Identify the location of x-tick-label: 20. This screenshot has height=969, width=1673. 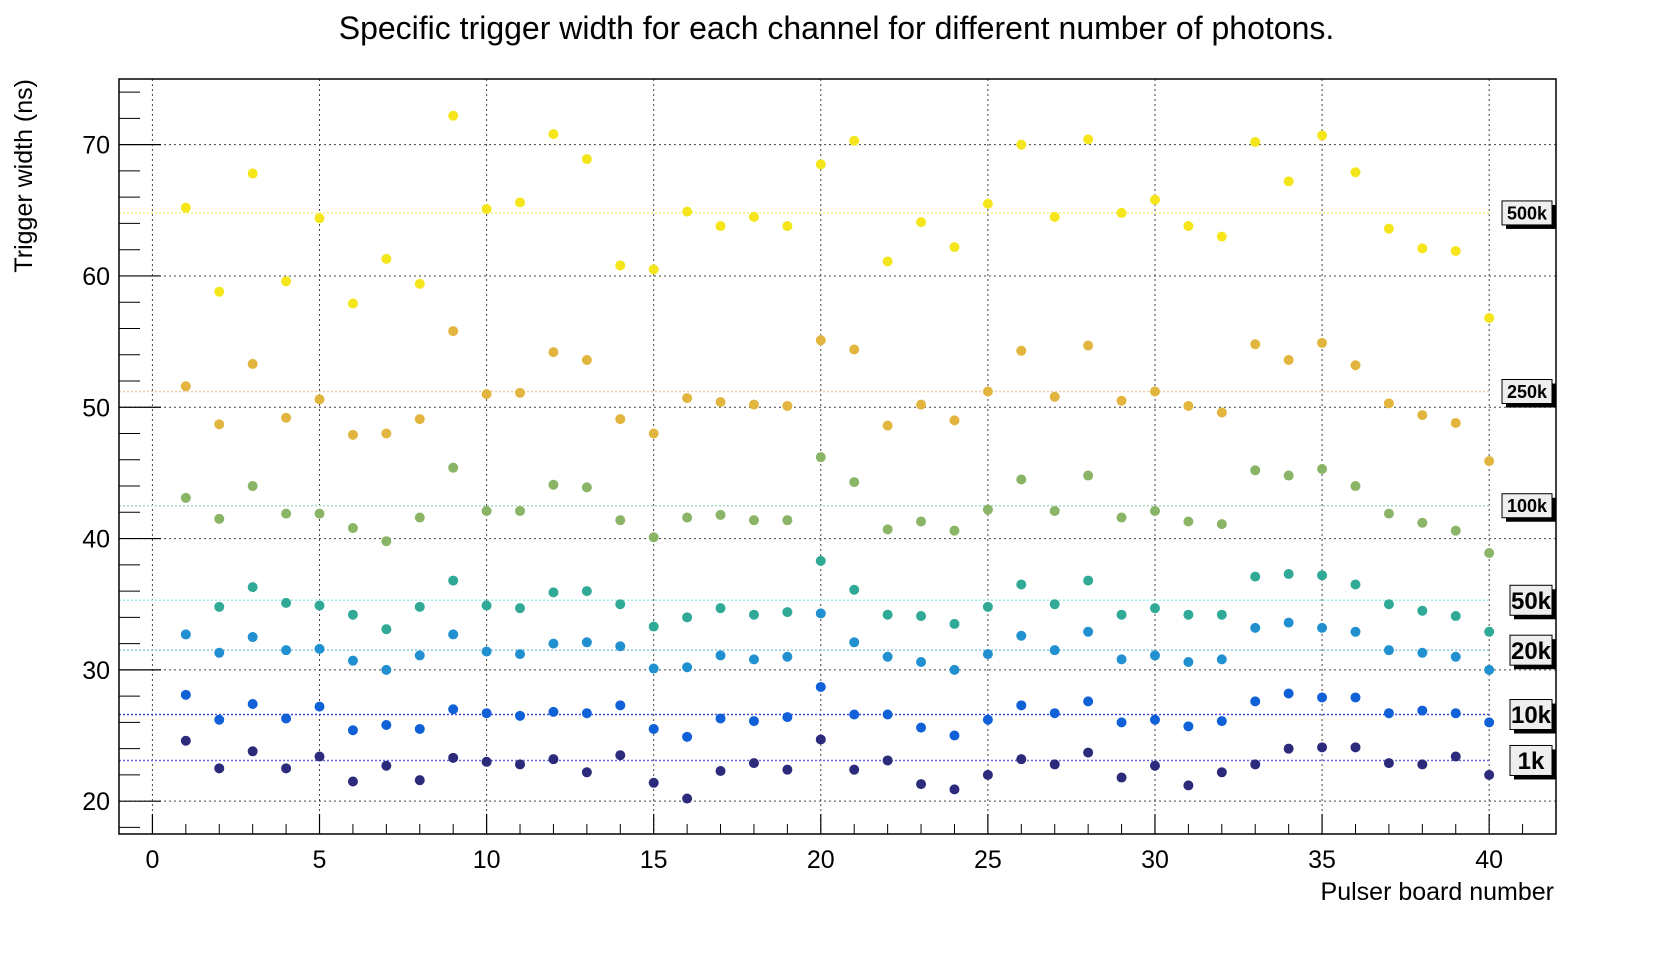
(821, 860).